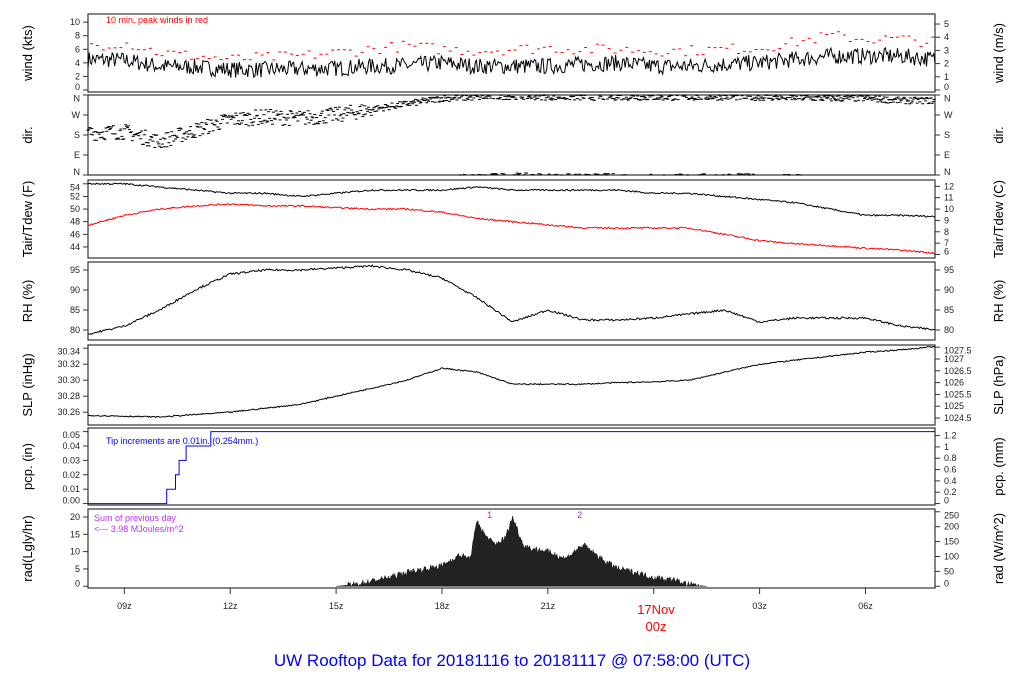  Describe the element at coordinates (998, 134) in the screenshot. I see `y-axis-label-right: dir.` at that location.